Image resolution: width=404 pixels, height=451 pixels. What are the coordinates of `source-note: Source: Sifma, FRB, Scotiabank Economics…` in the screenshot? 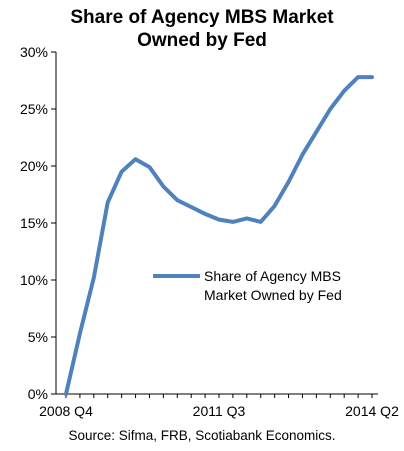 It's located at (202, 435).